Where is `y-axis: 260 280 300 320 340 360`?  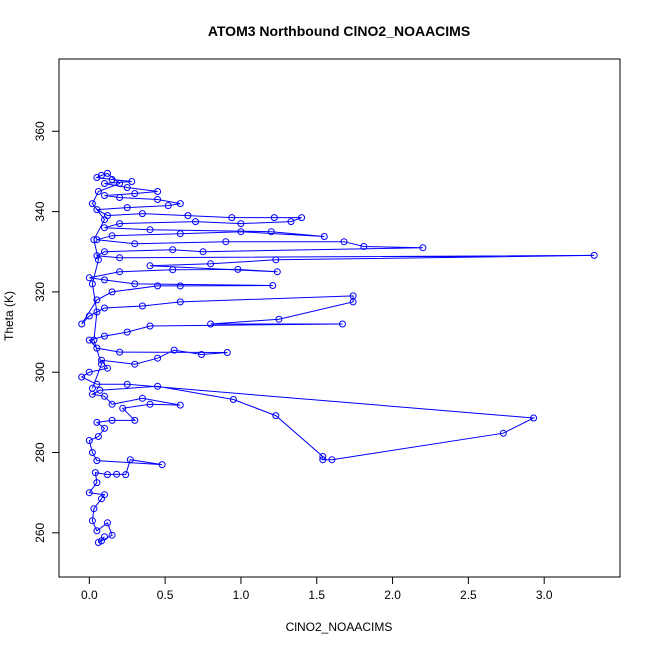 y-axis: 260 280 300 320 340 360 is located at coordinates (46, 332).